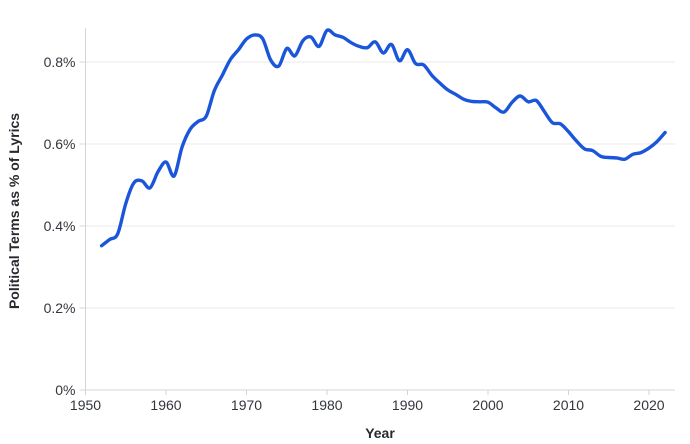 This screenshot has width=690, height=444. What do you see at coordinates (65, 390) in the screenshot?
I see `y-tick-label-0%: 0%` at bounding box center [65, 390].